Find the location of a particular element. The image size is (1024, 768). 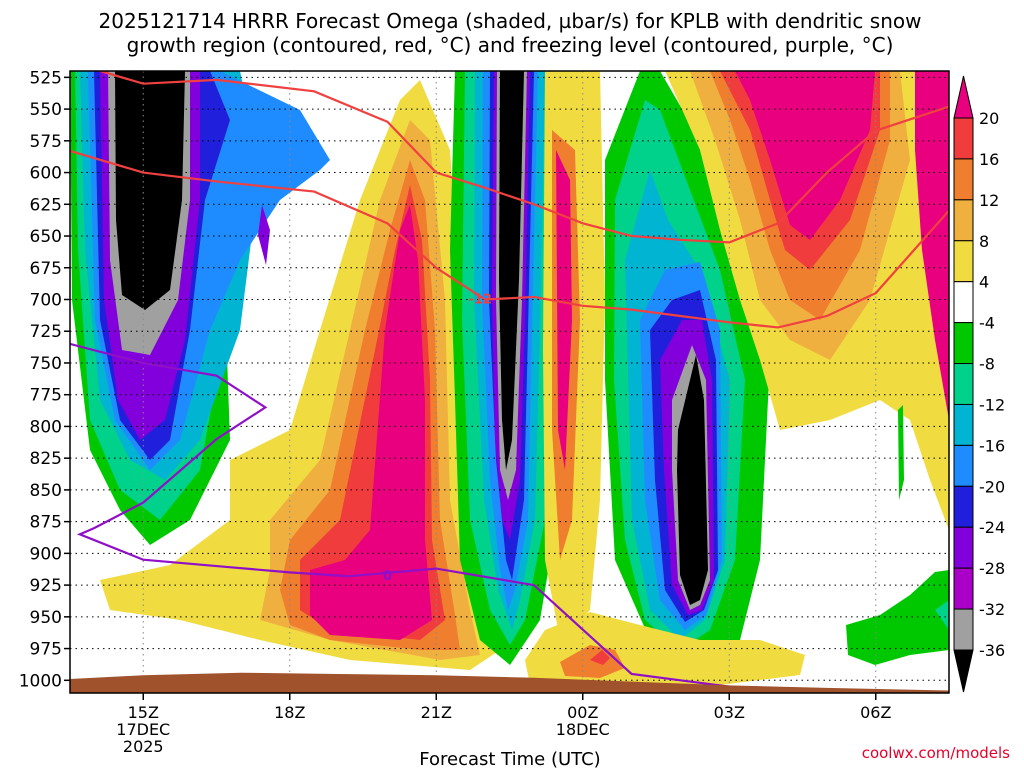

y-tick-label: 1000 is located at coordinates (40, 681).